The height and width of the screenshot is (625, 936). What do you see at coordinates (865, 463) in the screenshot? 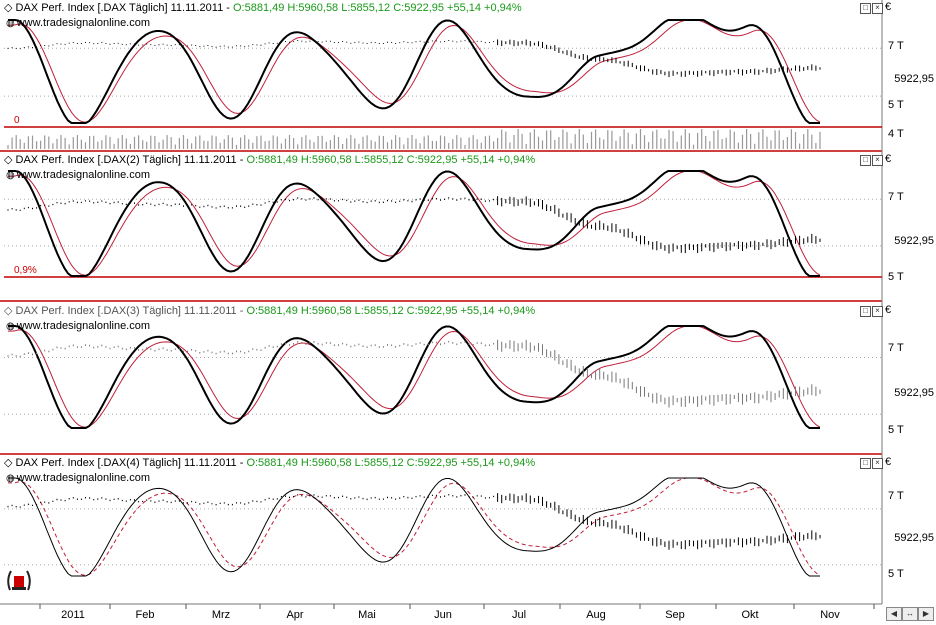
I see `panel-4-maximize-button: □` at bounding box center [865, 463].